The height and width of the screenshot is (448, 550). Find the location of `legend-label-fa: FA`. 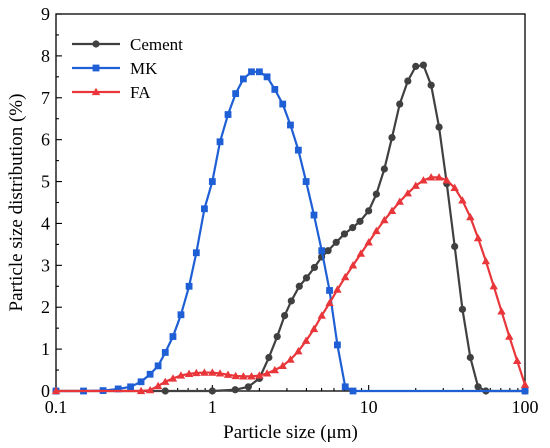

legend-label-fa: FA is located at coordinates (140, 92).